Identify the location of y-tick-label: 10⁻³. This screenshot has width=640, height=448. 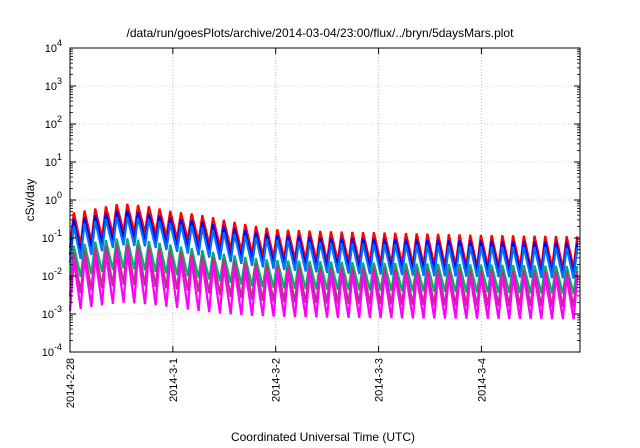
(52, 312).